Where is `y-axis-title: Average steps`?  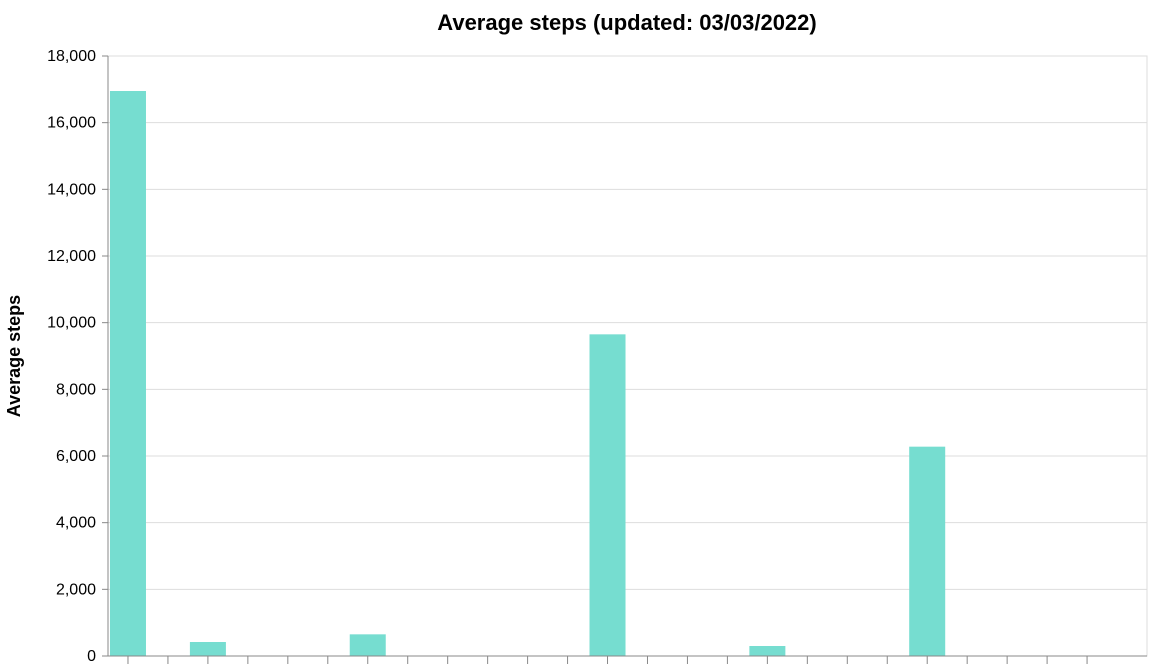
y-axis-title: Average steps is located at coordinates (14, 356).